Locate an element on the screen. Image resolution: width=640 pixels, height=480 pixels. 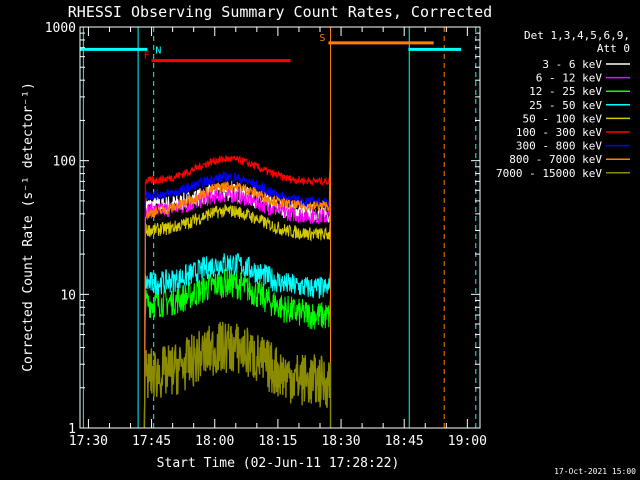
y-axis-label: Corrected Count Rate (s⁻¹ detector⁻¹) is located at coordinates (28, 227).